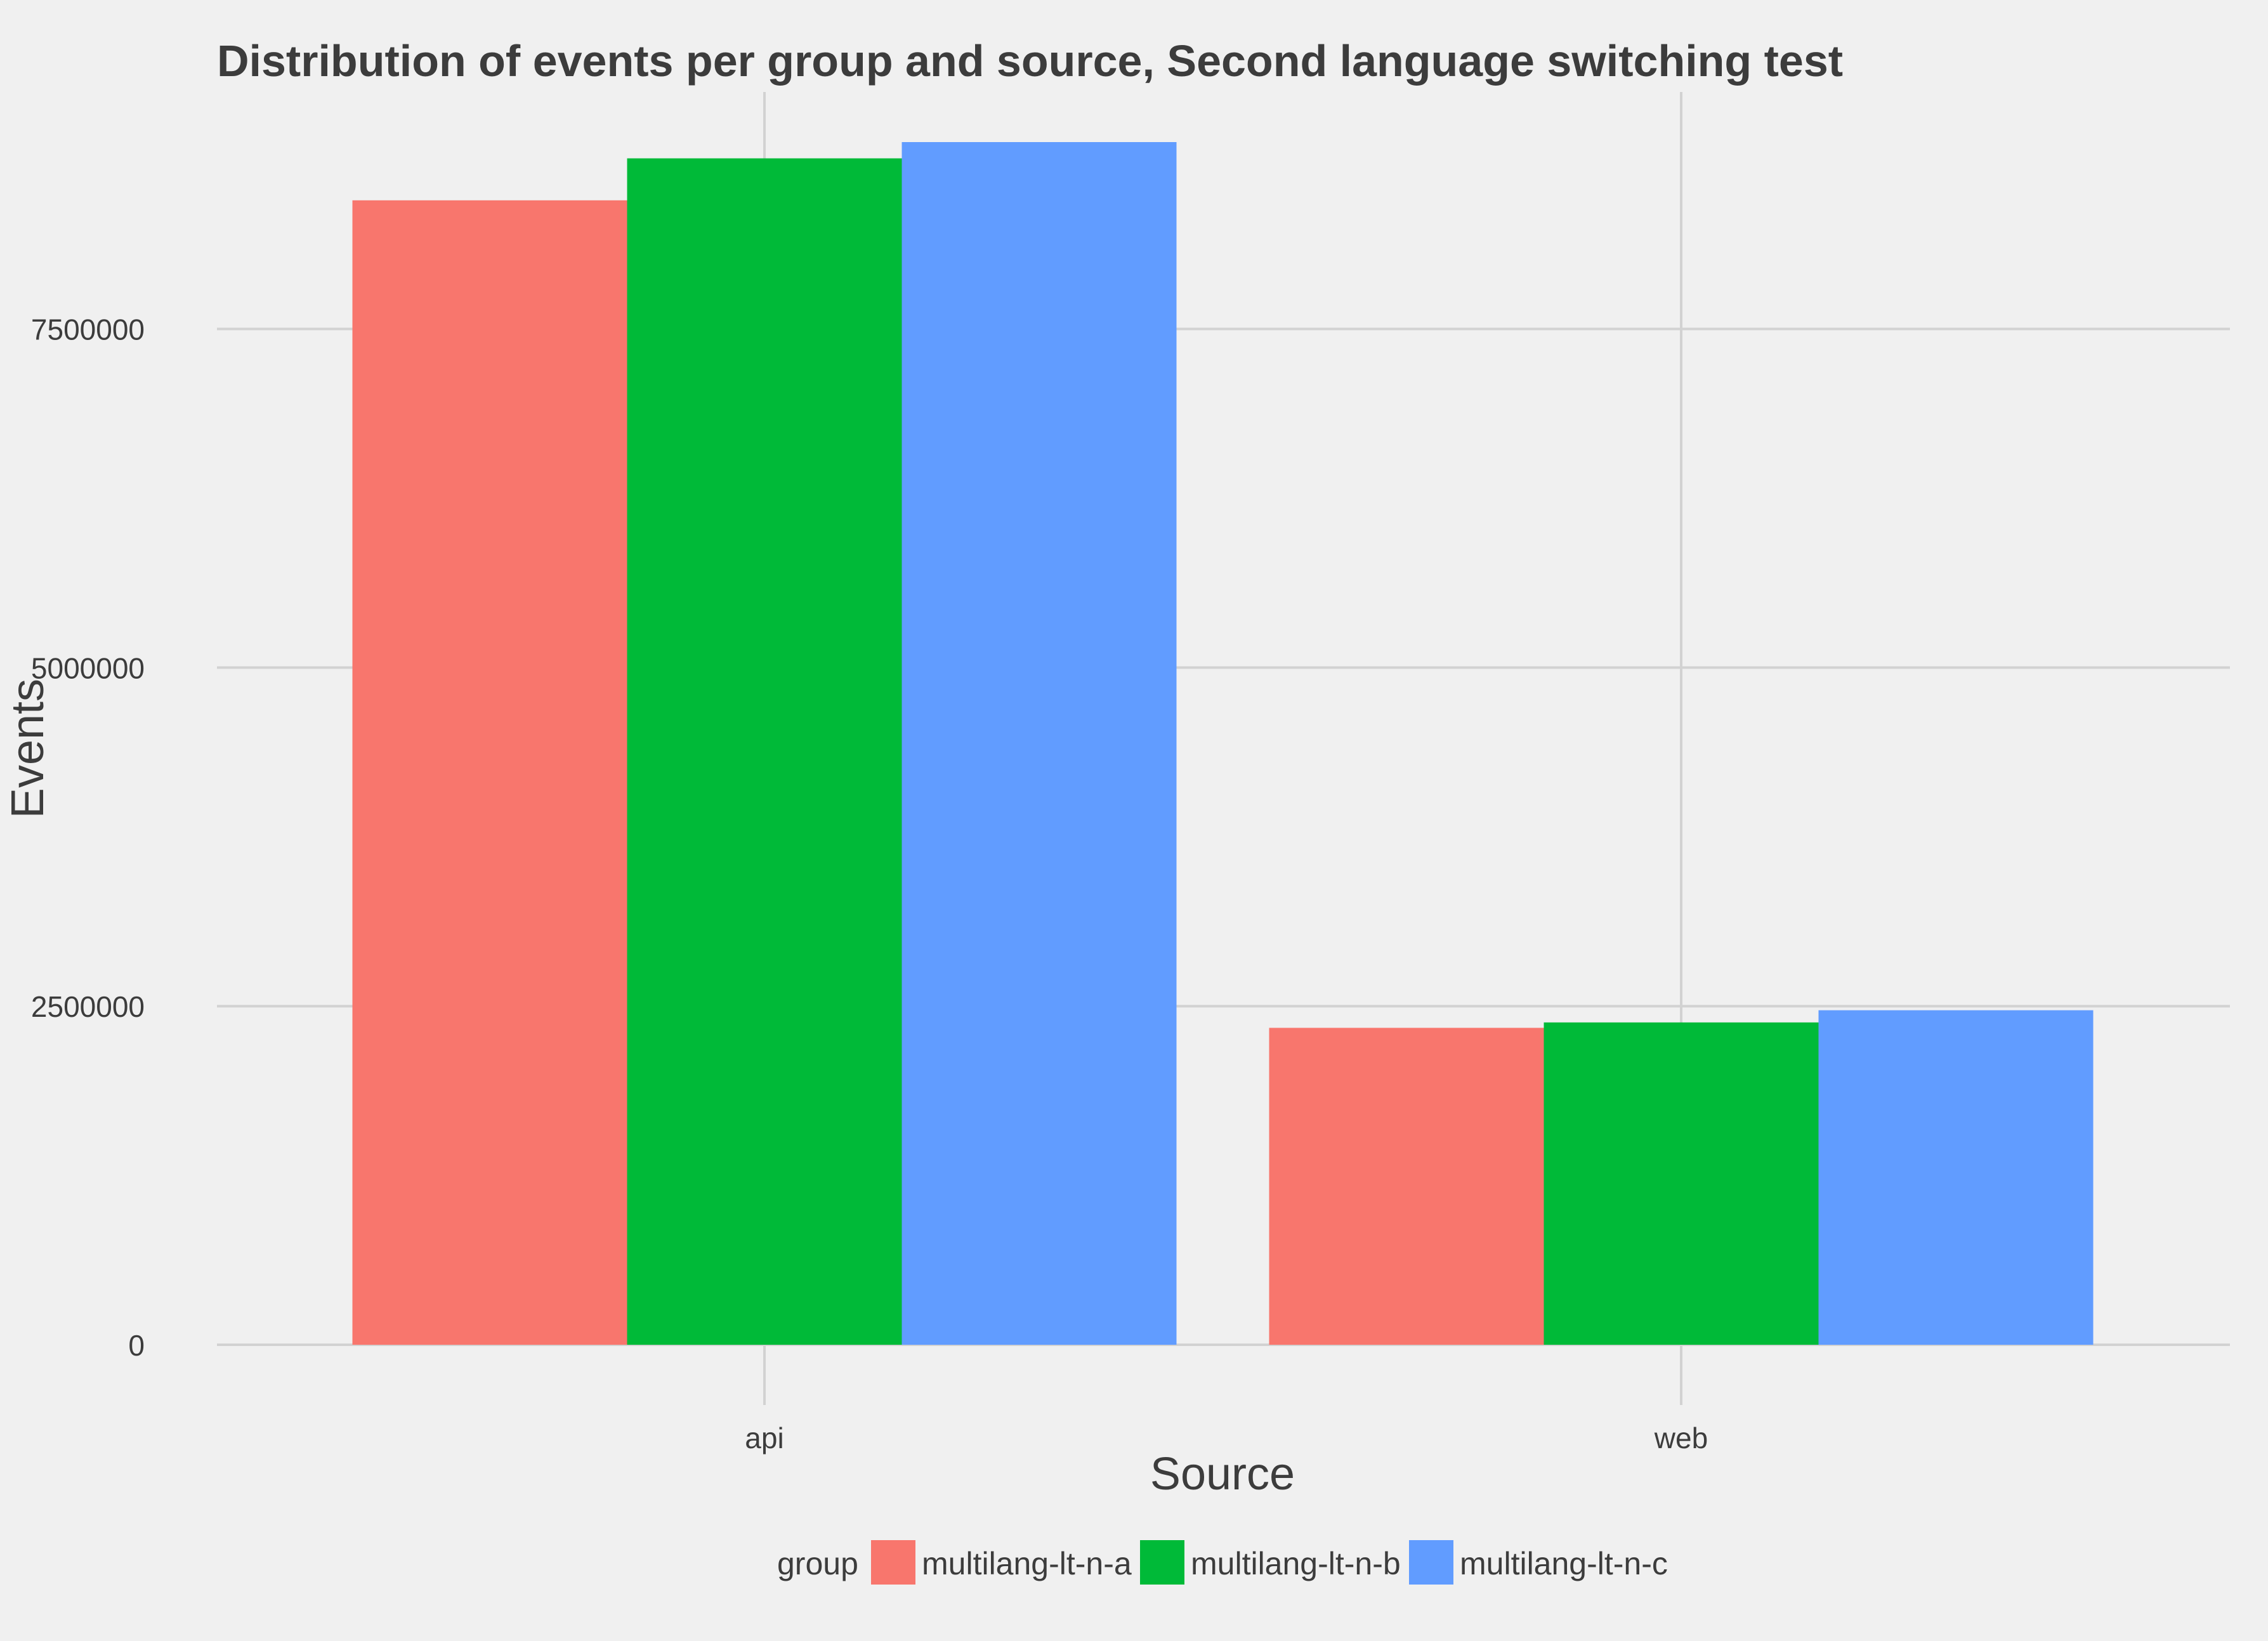  I want to click on x-tick-label: web, so click(1681, 1438).